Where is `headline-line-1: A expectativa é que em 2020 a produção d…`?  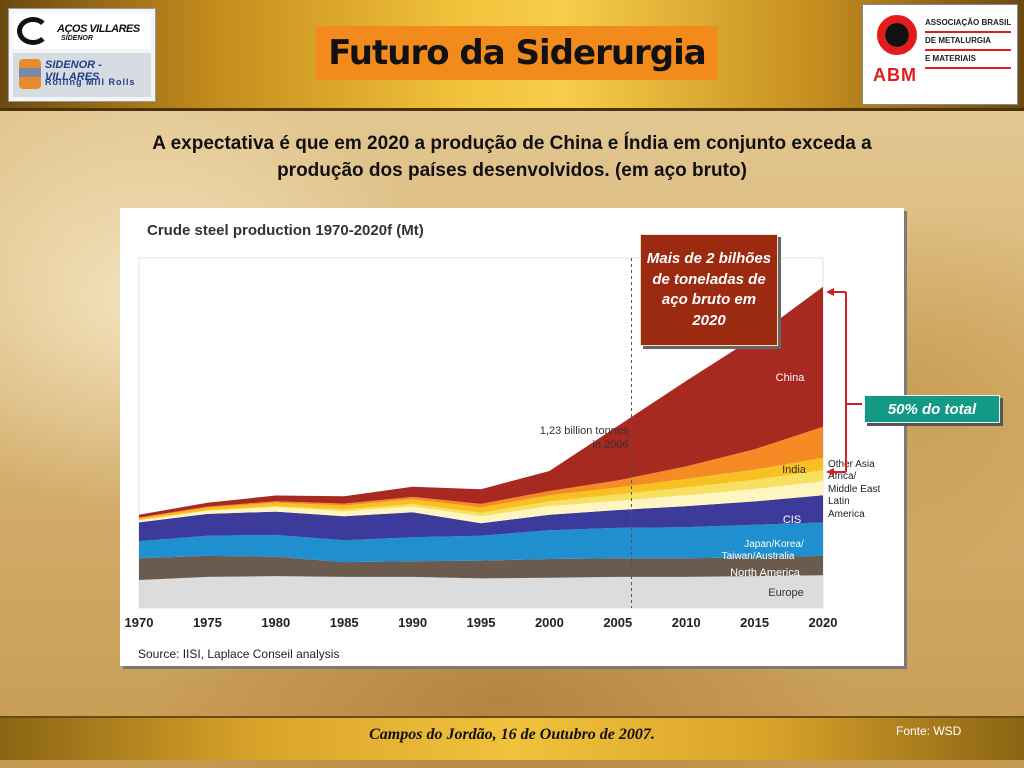 headline-line-1: A expectativa é que em 2020 a produção d… is located at coordinates (512, 143).